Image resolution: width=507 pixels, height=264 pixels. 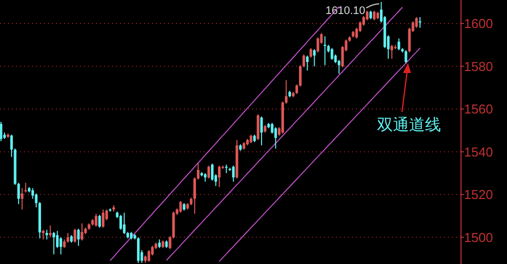 I want to click on y-tick-label: 1600, so click(x=478, y=24).